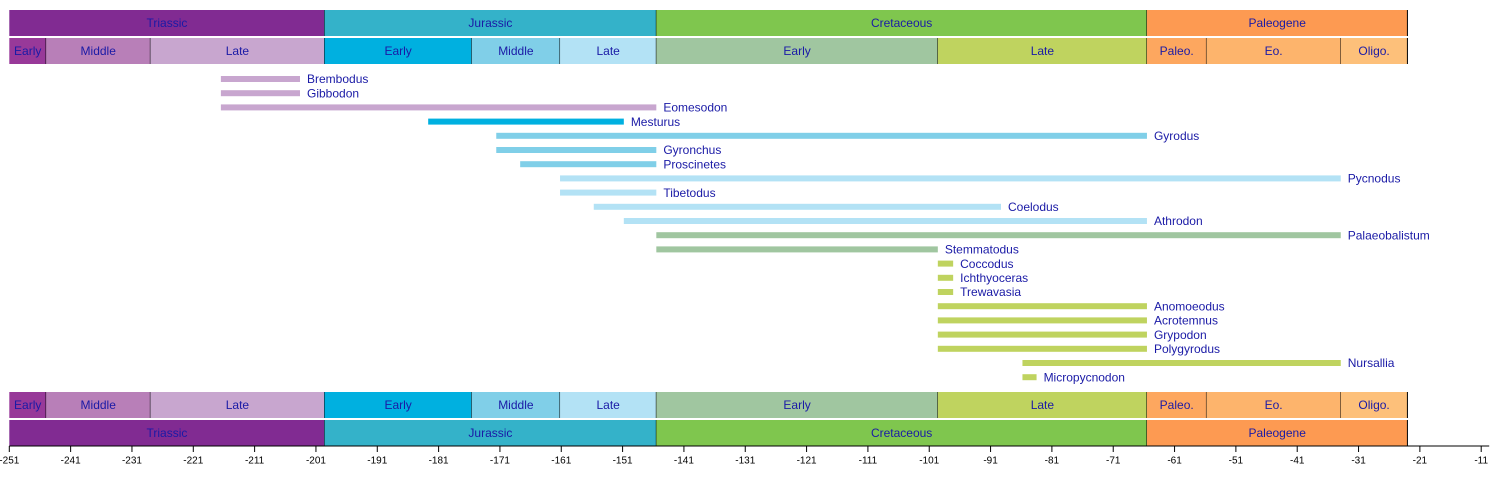  Describe the element at coordinates (561, 461) in the screenshot. I see `x-tick-label: -161` at that location.